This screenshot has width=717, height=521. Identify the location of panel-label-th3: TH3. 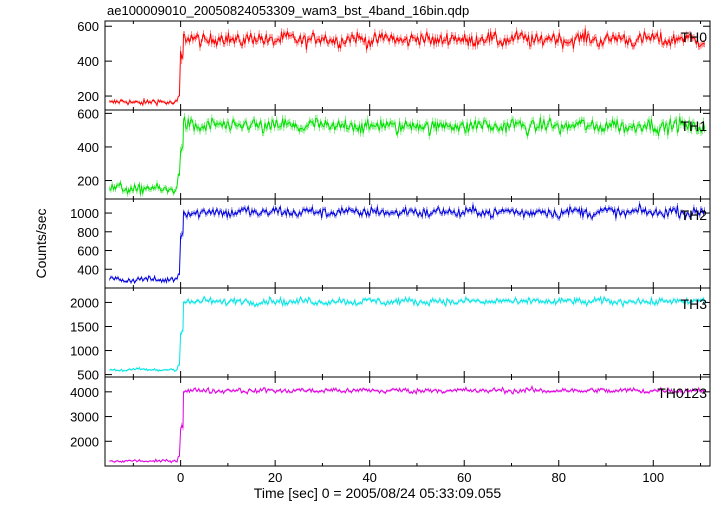
(694, 304).